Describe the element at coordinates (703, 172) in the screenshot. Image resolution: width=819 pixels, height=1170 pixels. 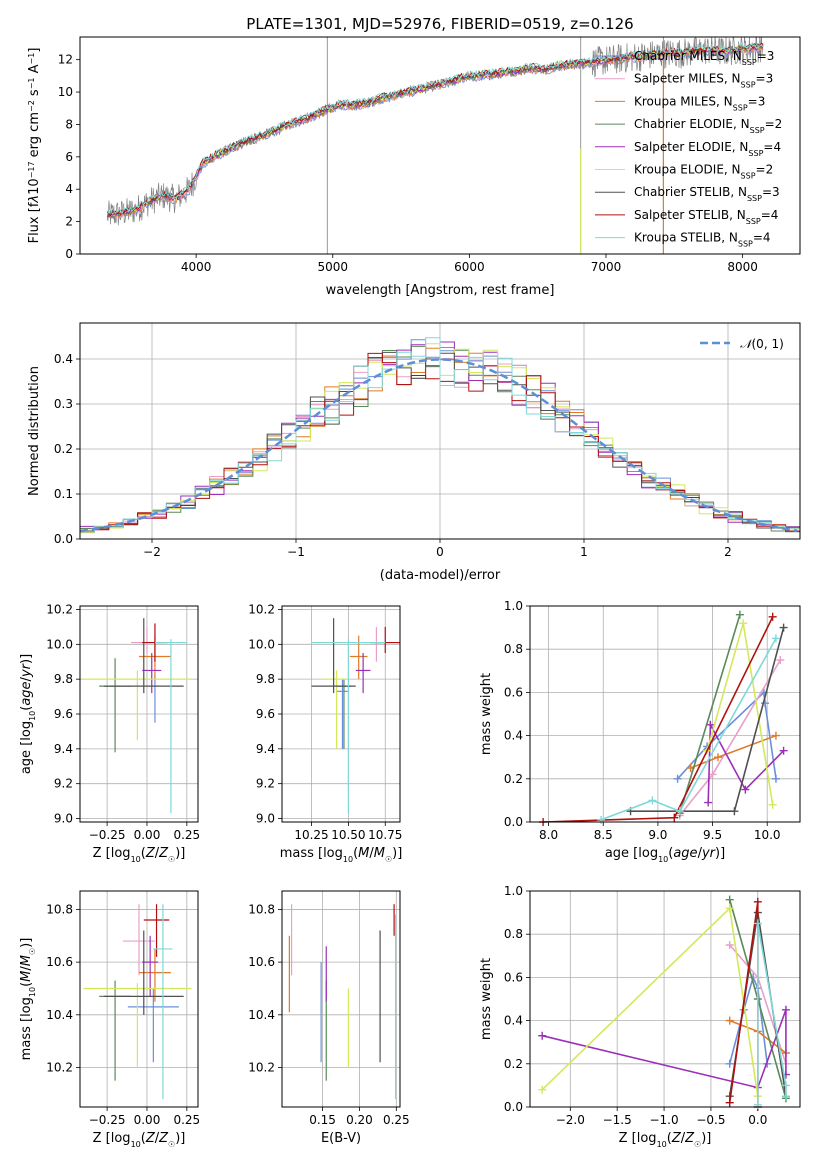
I see `legend-label: Kroupa ELODIE, NSSP=2` at that location.